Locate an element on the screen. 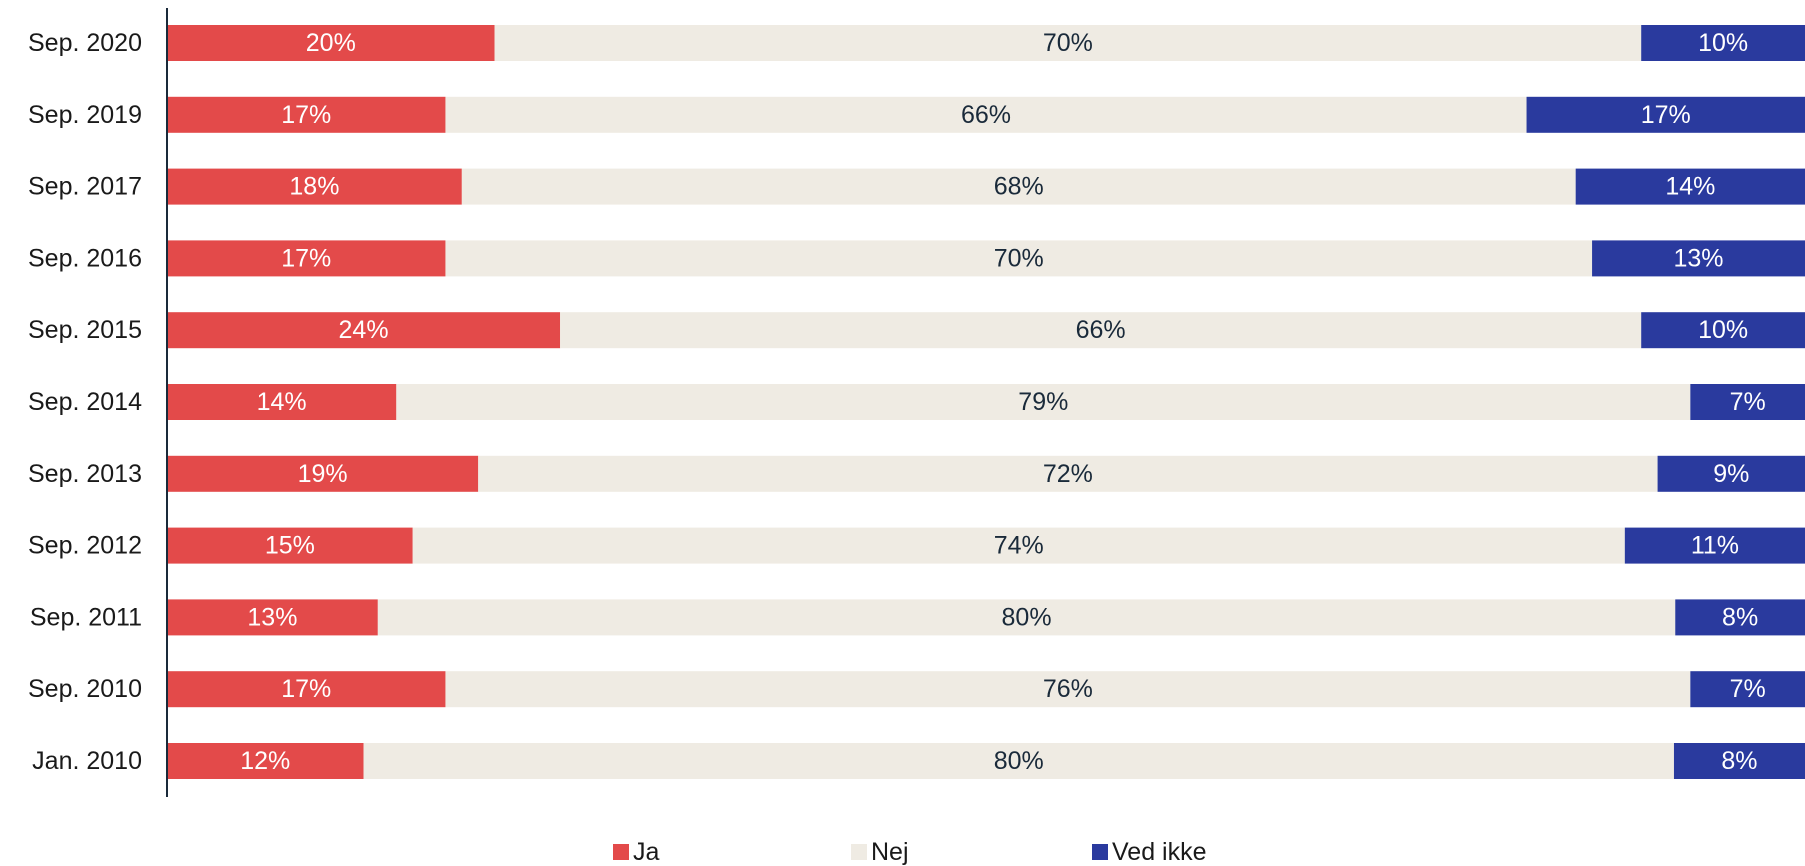 This screenshot has width=1805, height=866. bar-ja-sep-2011 is located at coordinates (272, 617).